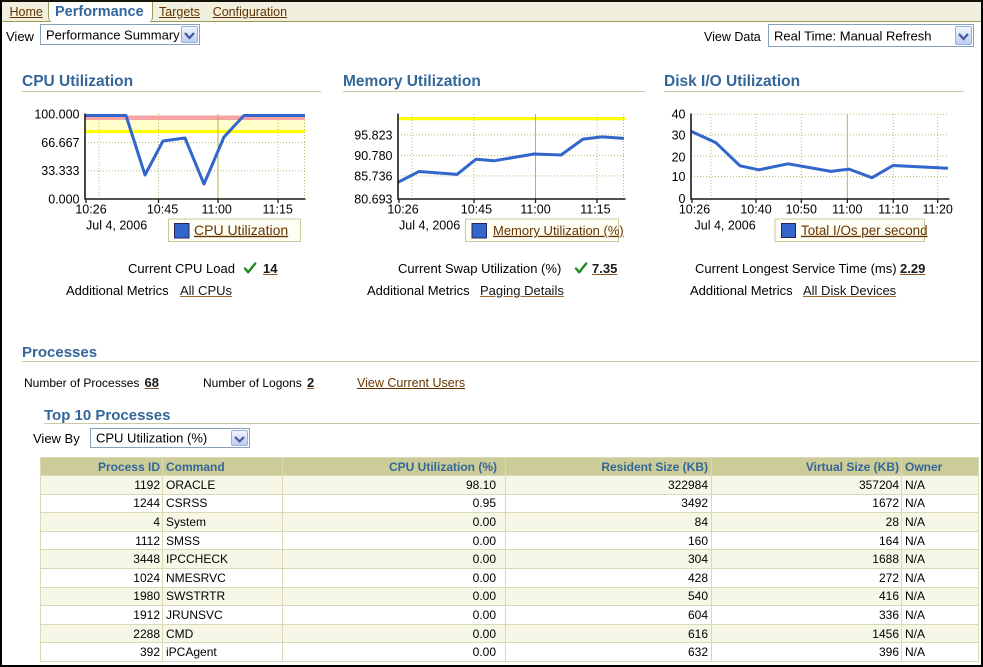 This screenshot has width=983, height=667. I want to click on svg-text: 100.000, so click(56, 115).